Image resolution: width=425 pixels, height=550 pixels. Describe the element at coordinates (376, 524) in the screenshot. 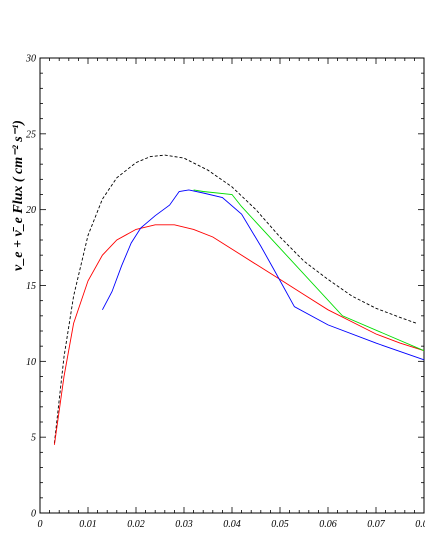

I see `x-tick-label: 0.07` at that location.